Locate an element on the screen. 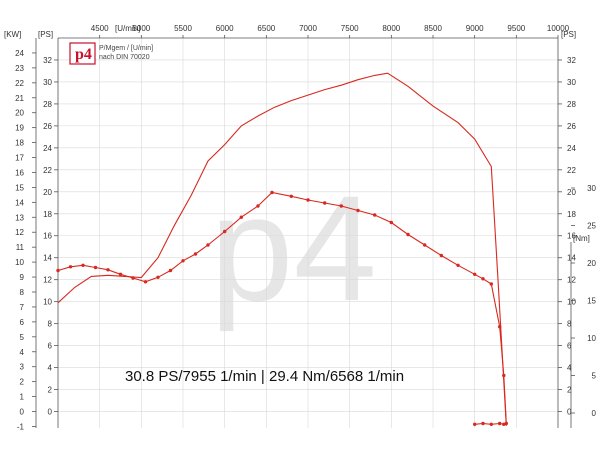  nm-tick-label: 30 is located at coordinates (591, 188).